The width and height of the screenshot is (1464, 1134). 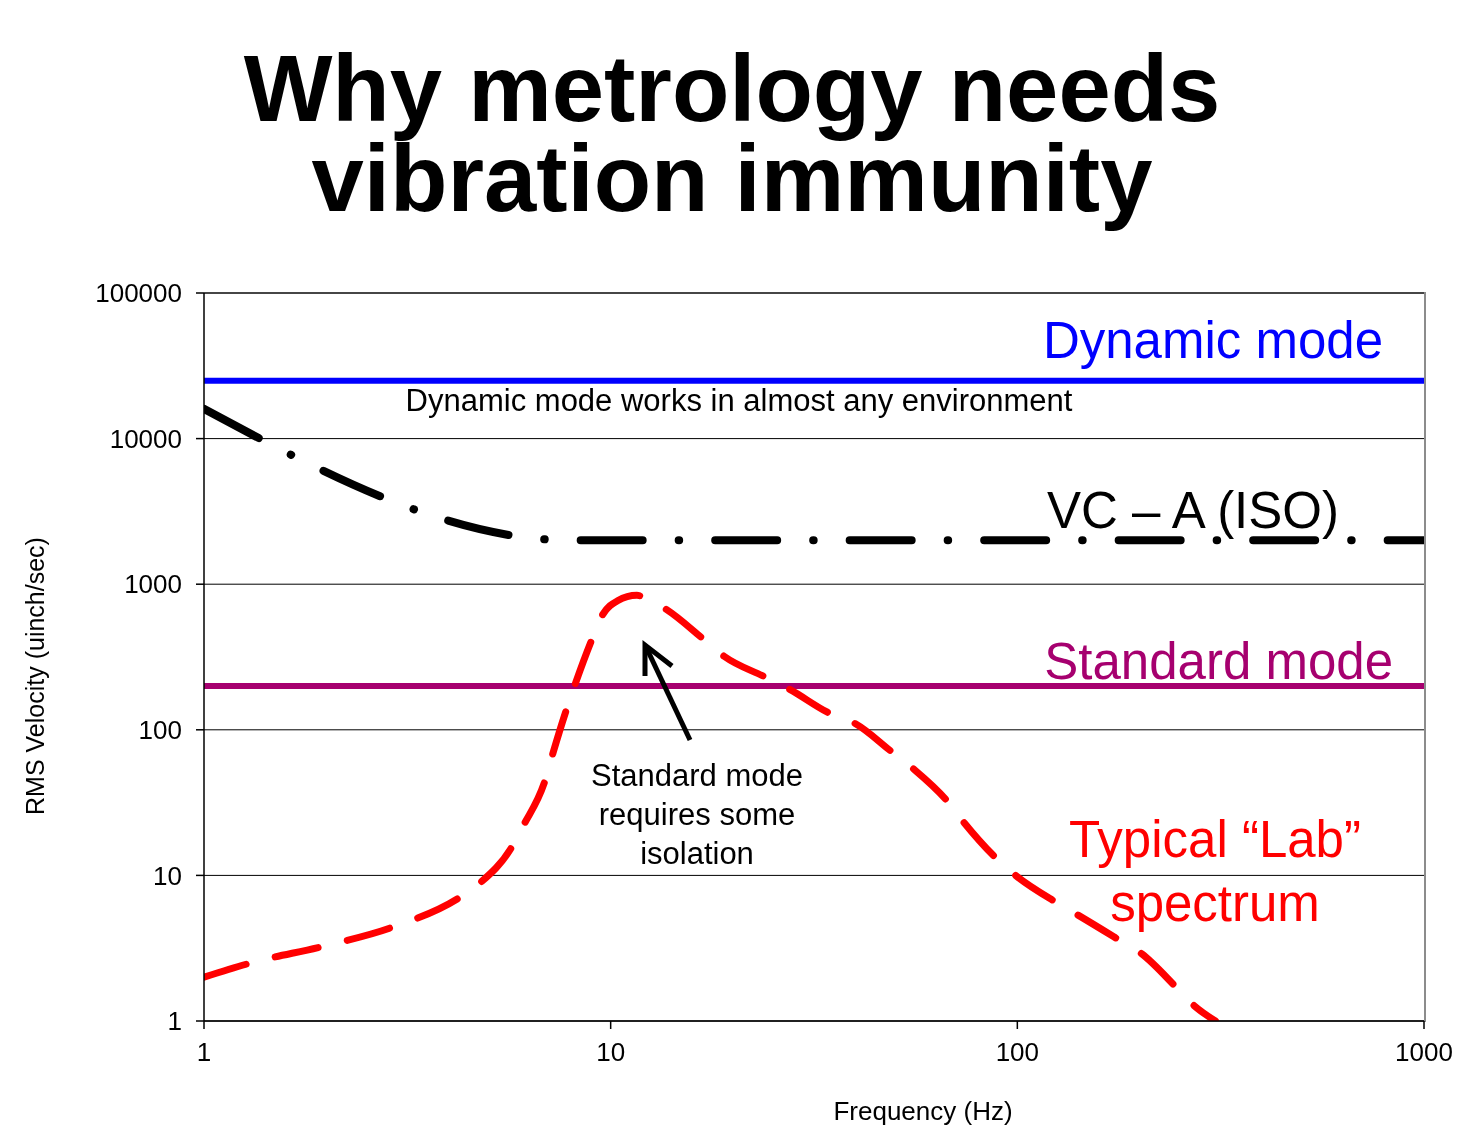 I want to click on y-tick-label: 100000, so click(x=138, y=293).